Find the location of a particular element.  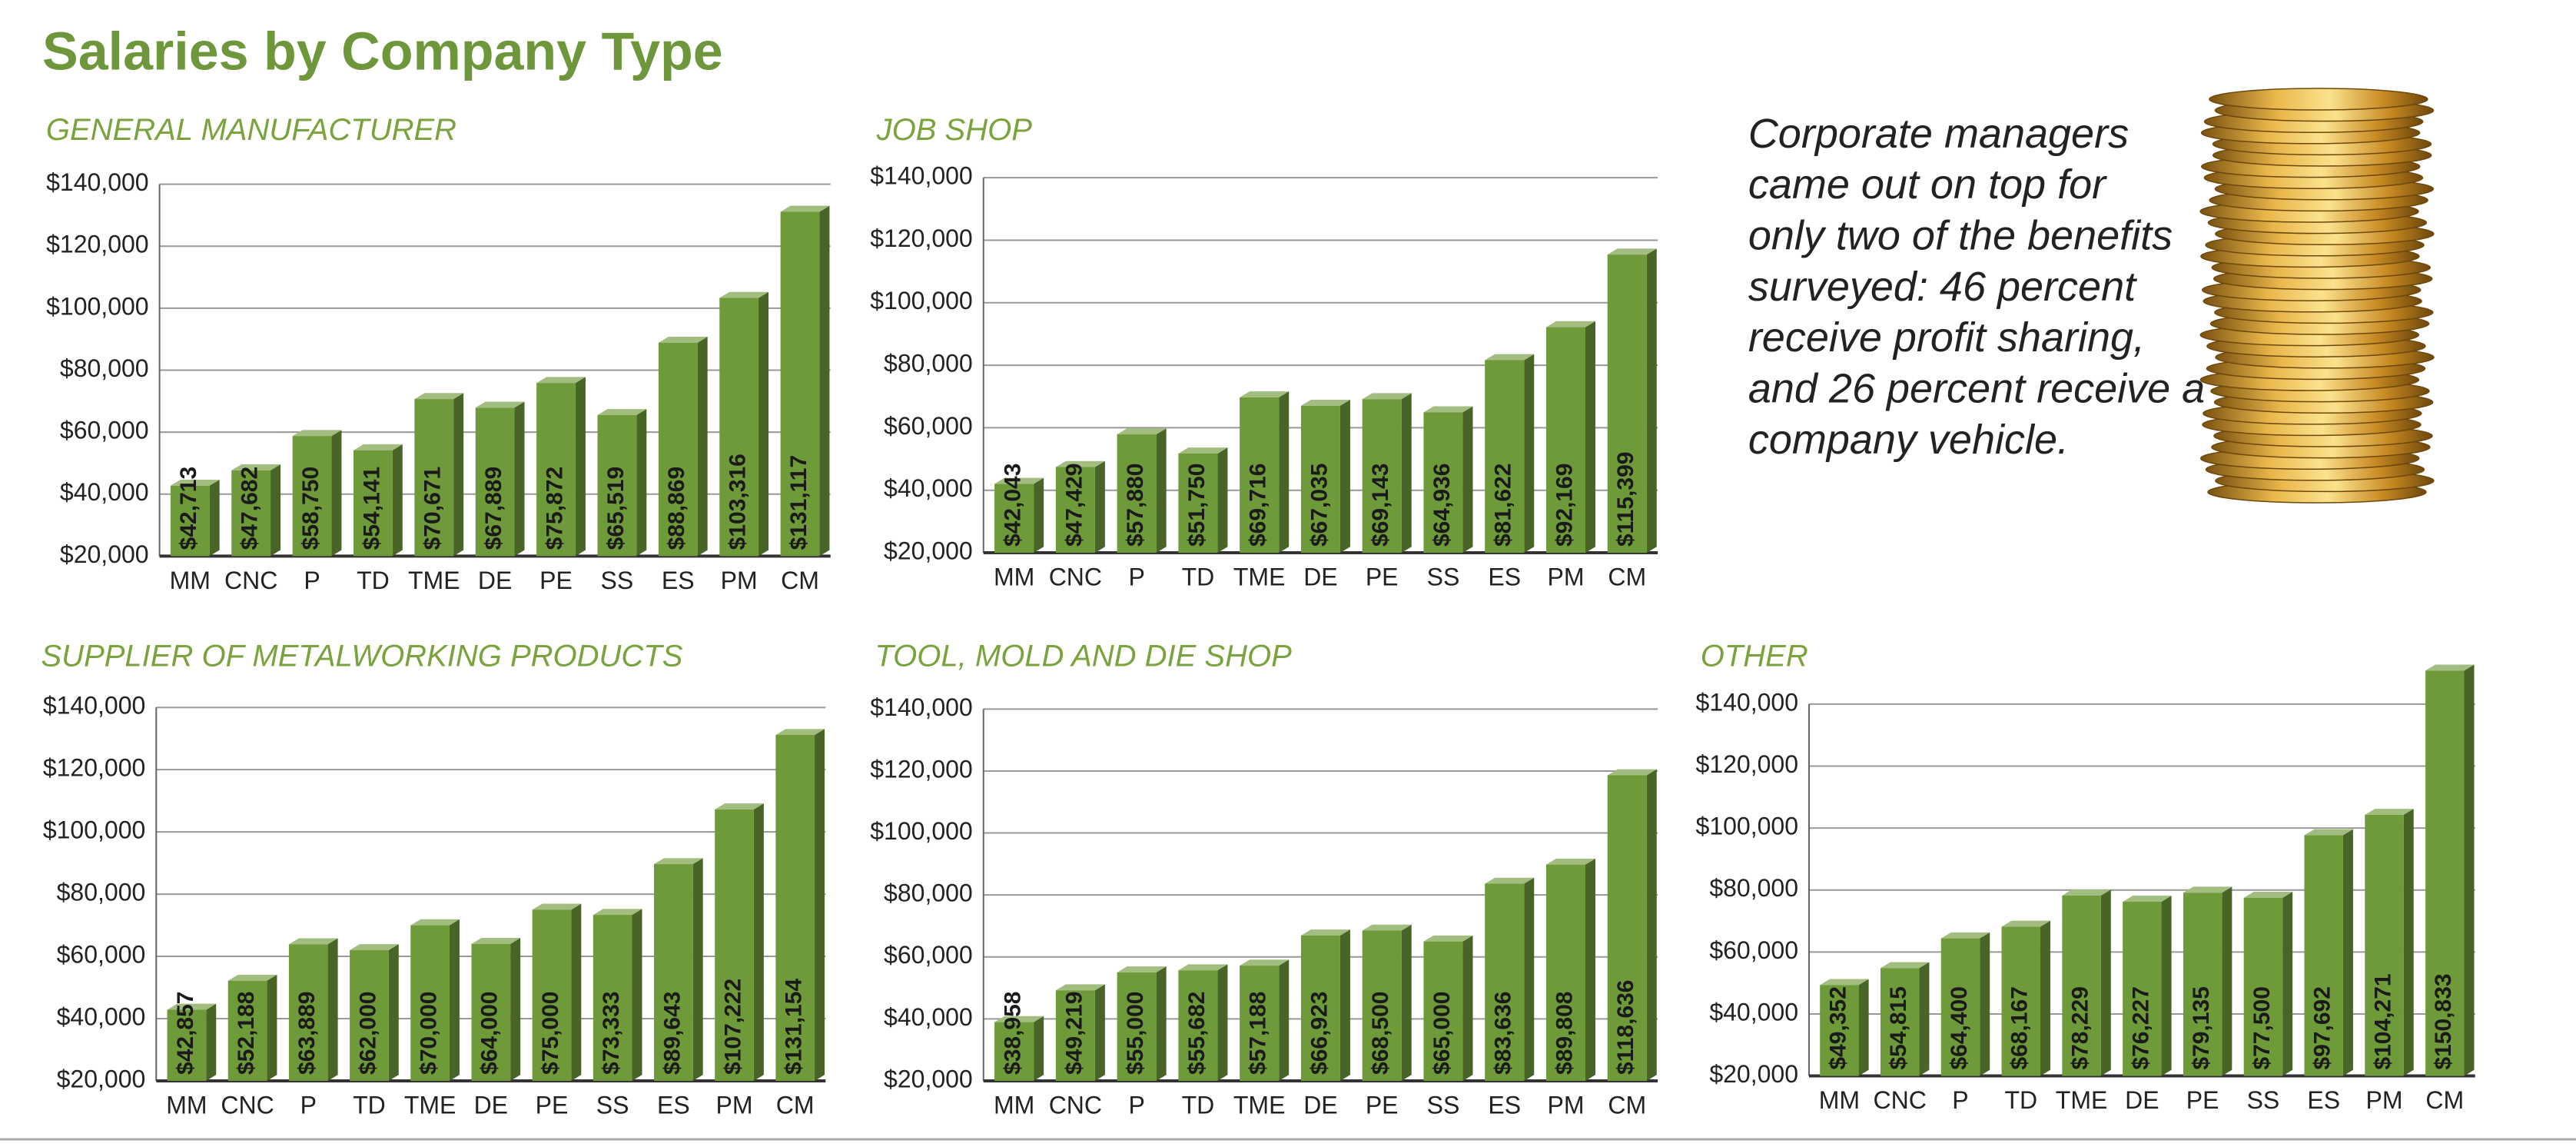

value-label: $70,671 is located at coordinates (433, 508).